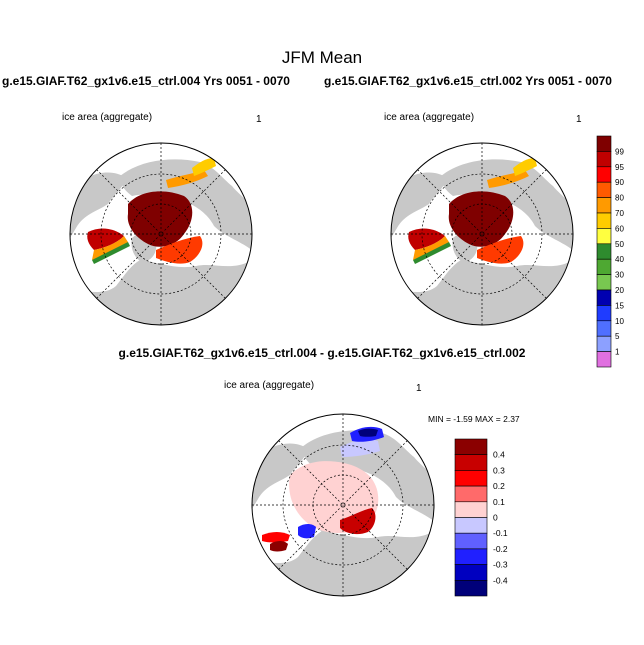  I want to click on colorbar-main-label: 70, so click(619, 213).